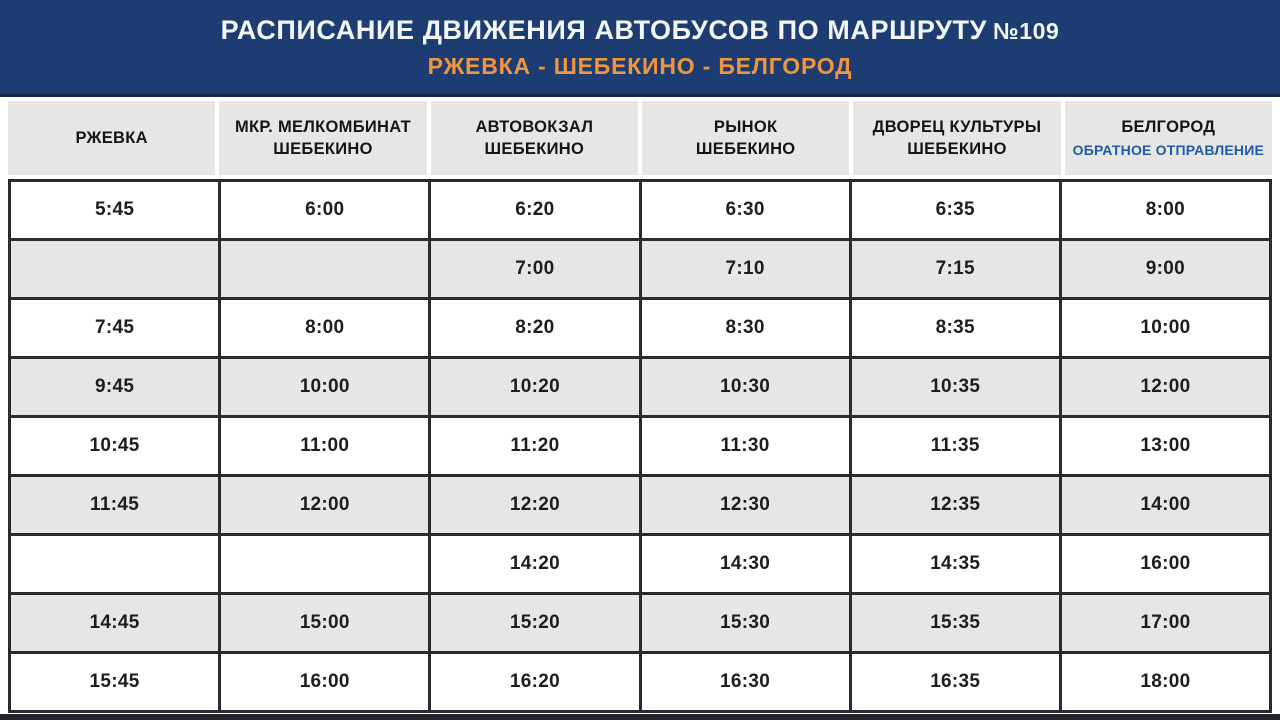 This screenshot has width=1280, height=720. What do you see at coordinates (1165, 269) in the screenshot?
I see `time-cell: 9:00` at bounding box center [1165, 269].